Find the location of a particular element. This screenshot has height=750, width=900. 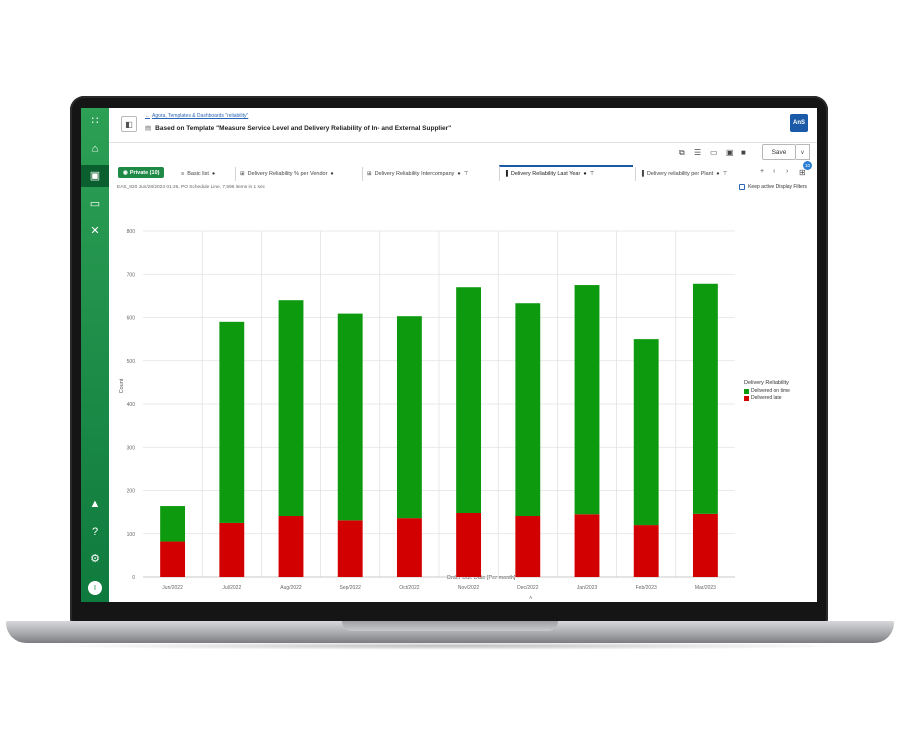

legend-swatch-late is located at coordinates (746, 398).